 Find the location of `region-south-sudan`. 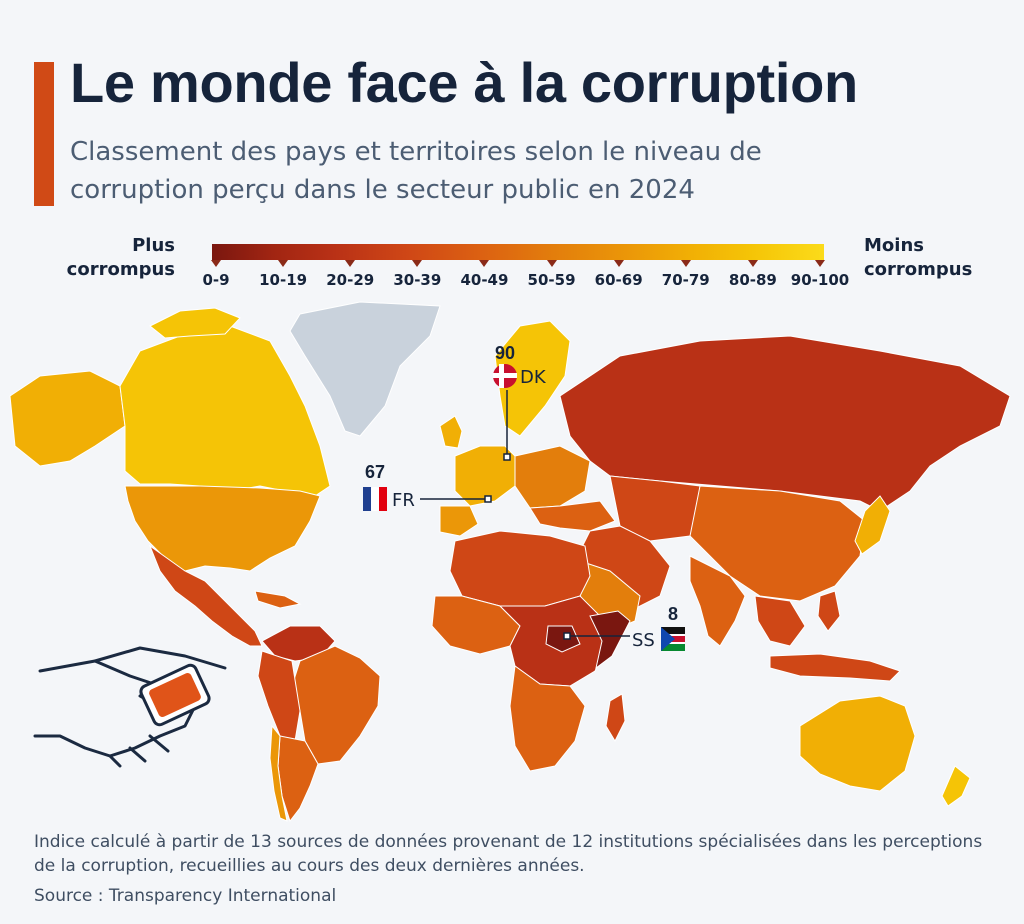

region-south-sudan is located at coordinates (563, 639).